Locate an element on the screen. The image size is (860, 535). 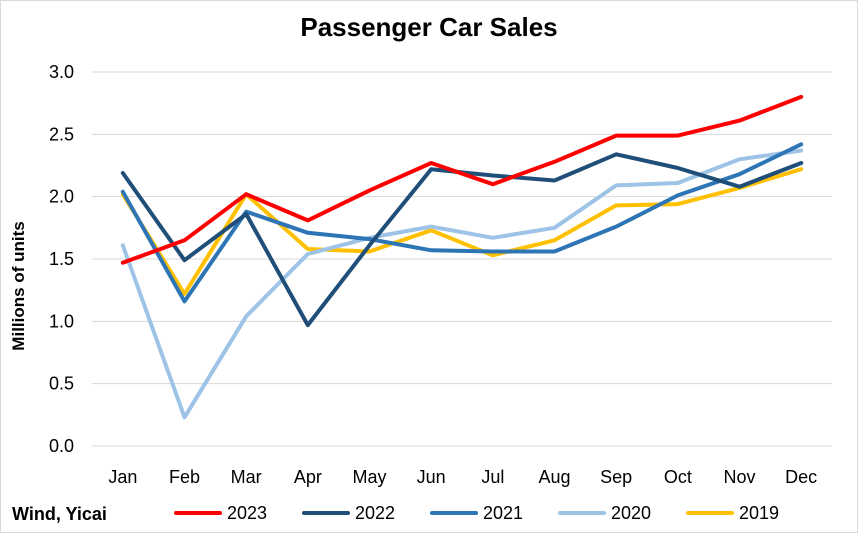
y-tick-label: 1.5 is located at coordinates (61, 259).